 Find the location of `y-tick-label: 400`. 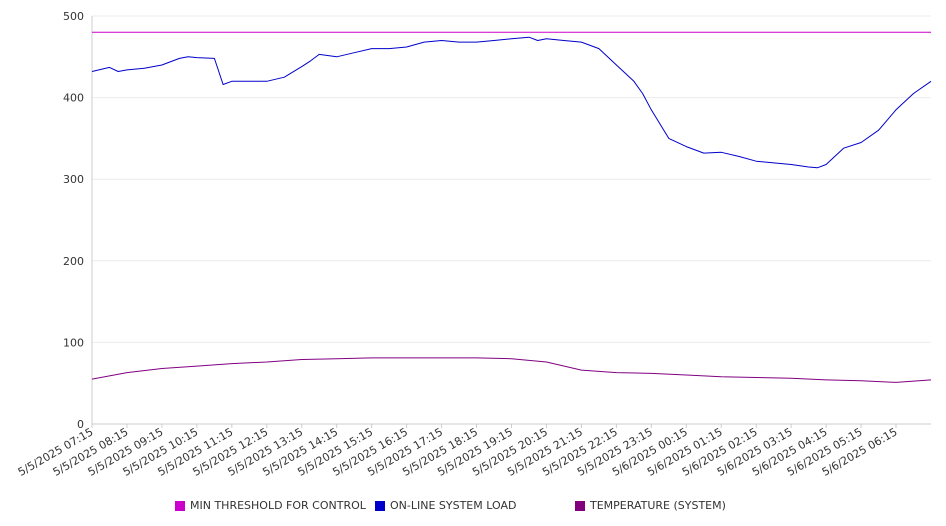

y-tick-label: 400 is located at coordinates (73, 98).